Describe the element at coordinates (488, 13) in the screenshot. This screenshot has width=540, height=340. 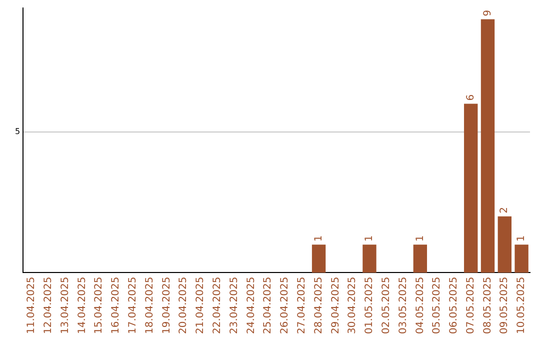
I see `data-label: 9` at that location.